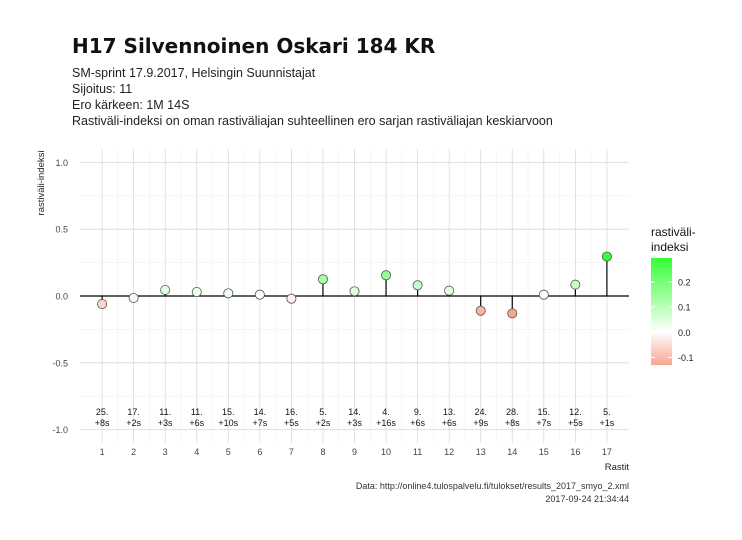 The image size is (742, 540). Describe the element at coordinates (228, 423) in the screenshot. I see `time-diff-label: +10s` at that location.